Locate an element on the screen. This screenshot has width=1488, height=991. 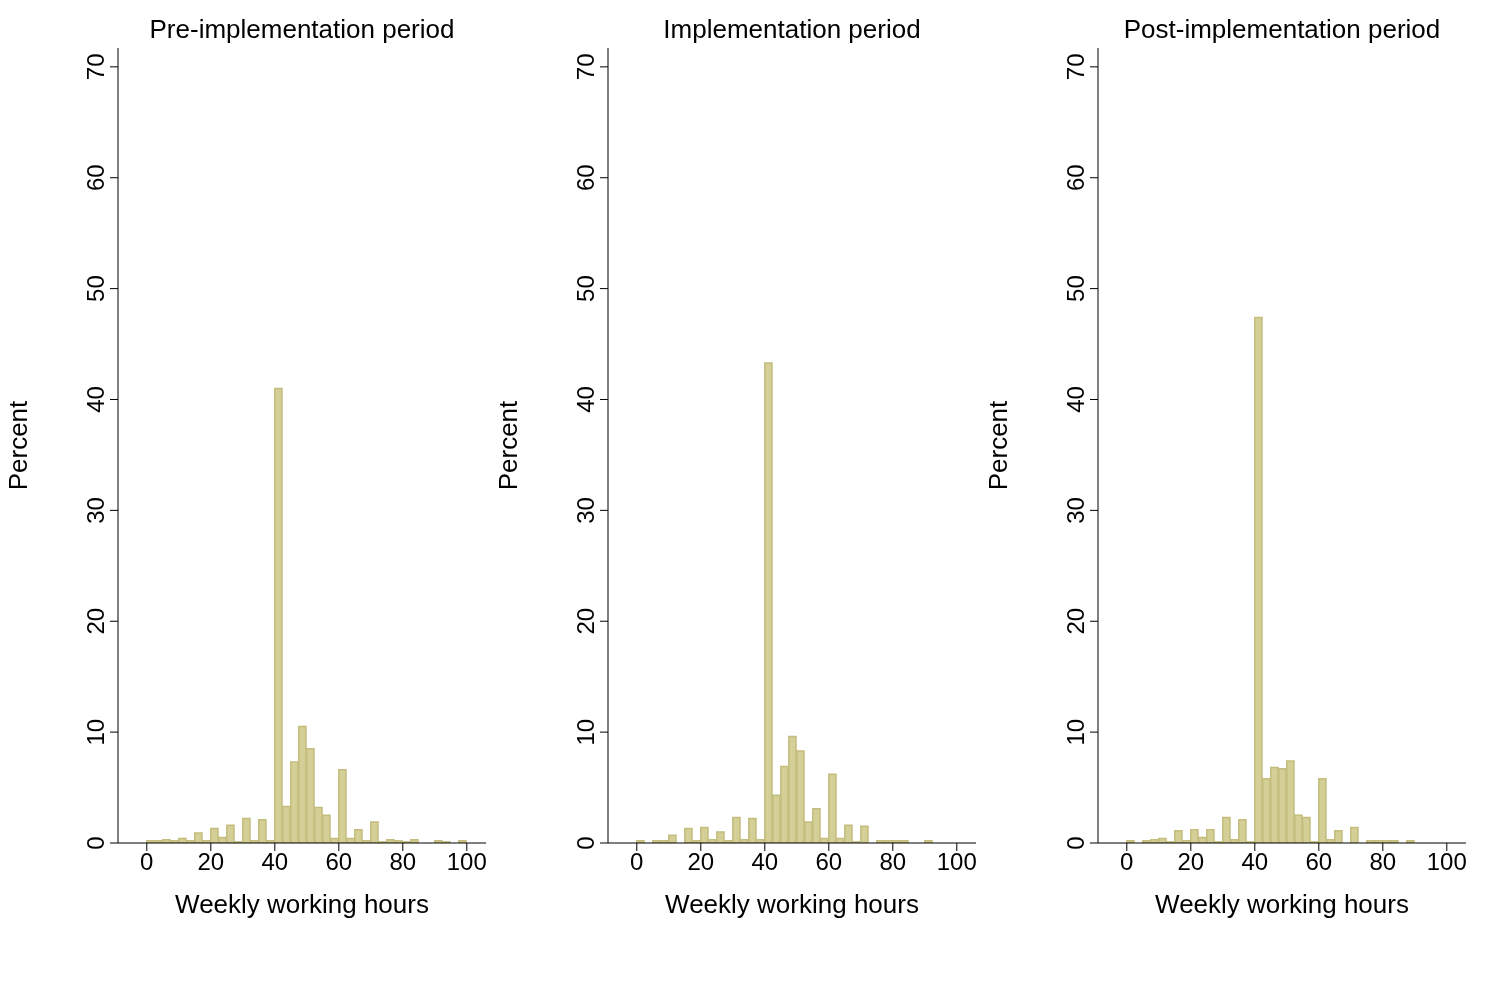
chart-title: Post-implementation period is located at coordinates (1282, 29).